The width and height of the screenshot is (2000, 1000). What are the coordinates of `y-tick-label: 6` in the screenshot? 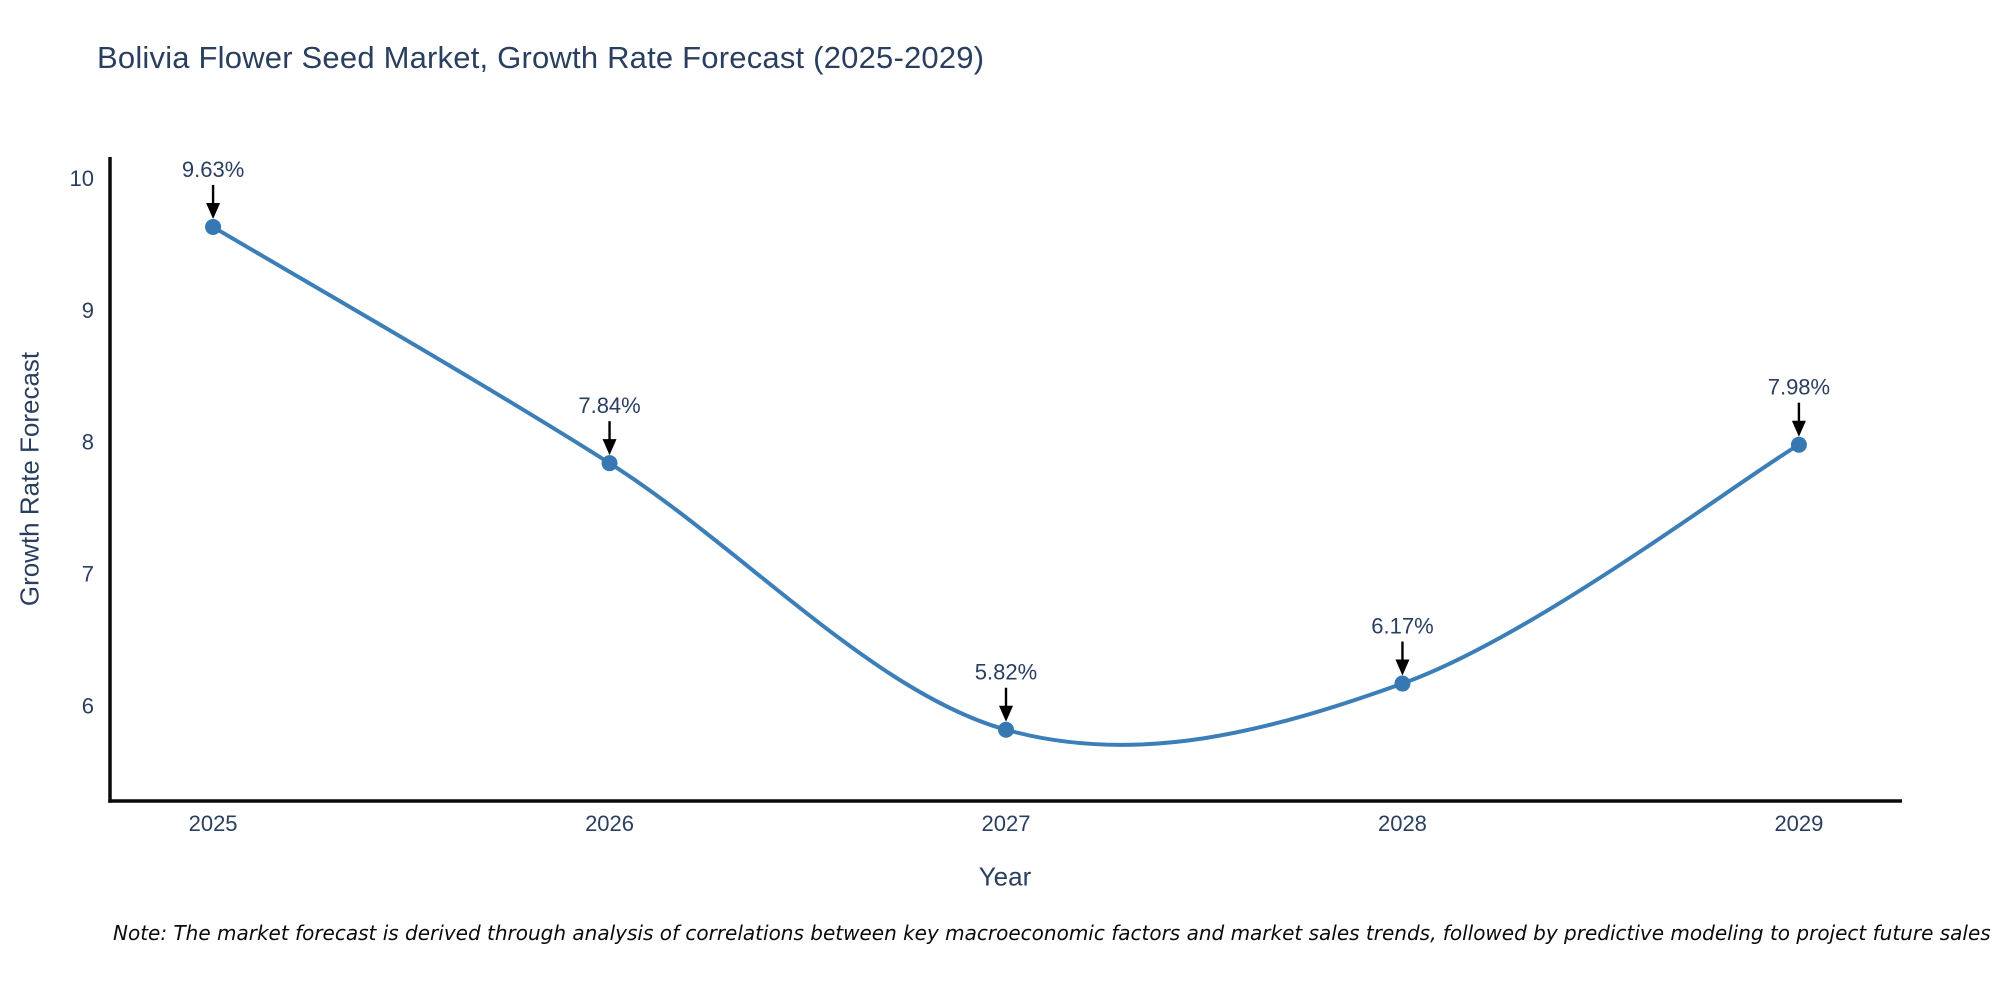 It's located at (88, 706).